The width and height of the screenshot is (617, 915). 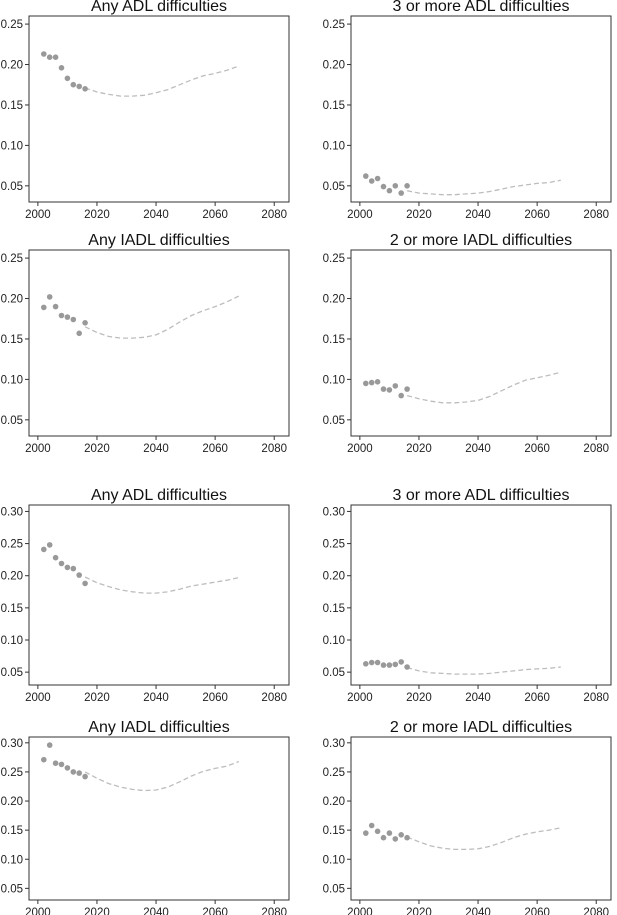 What do you see at coordinates (158, 240) in the screenshot?
I see `panel-title: Any IADL difficulties` at bounding box center [158, 240].